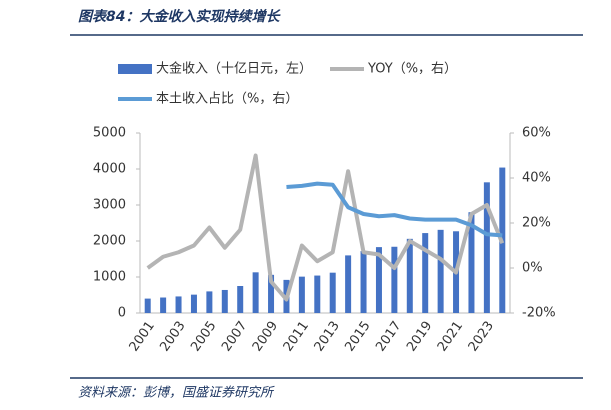  I want to click on y2-tick-label: 0%, so click(532, 268).